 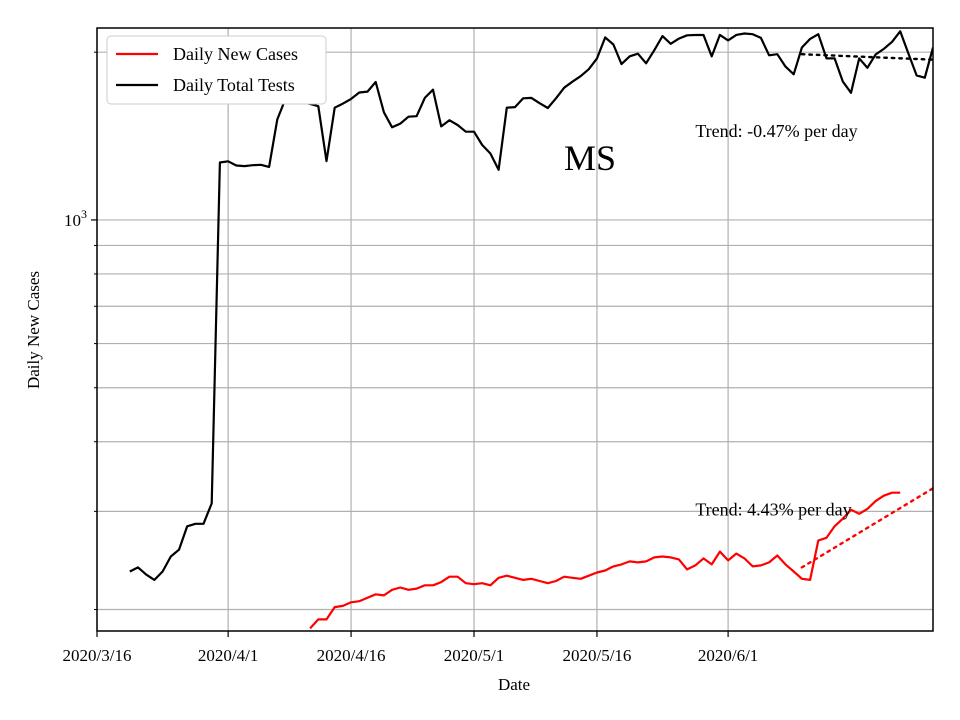 I want to click on series-line-daily-new-cases, so click(x=605, y=560).